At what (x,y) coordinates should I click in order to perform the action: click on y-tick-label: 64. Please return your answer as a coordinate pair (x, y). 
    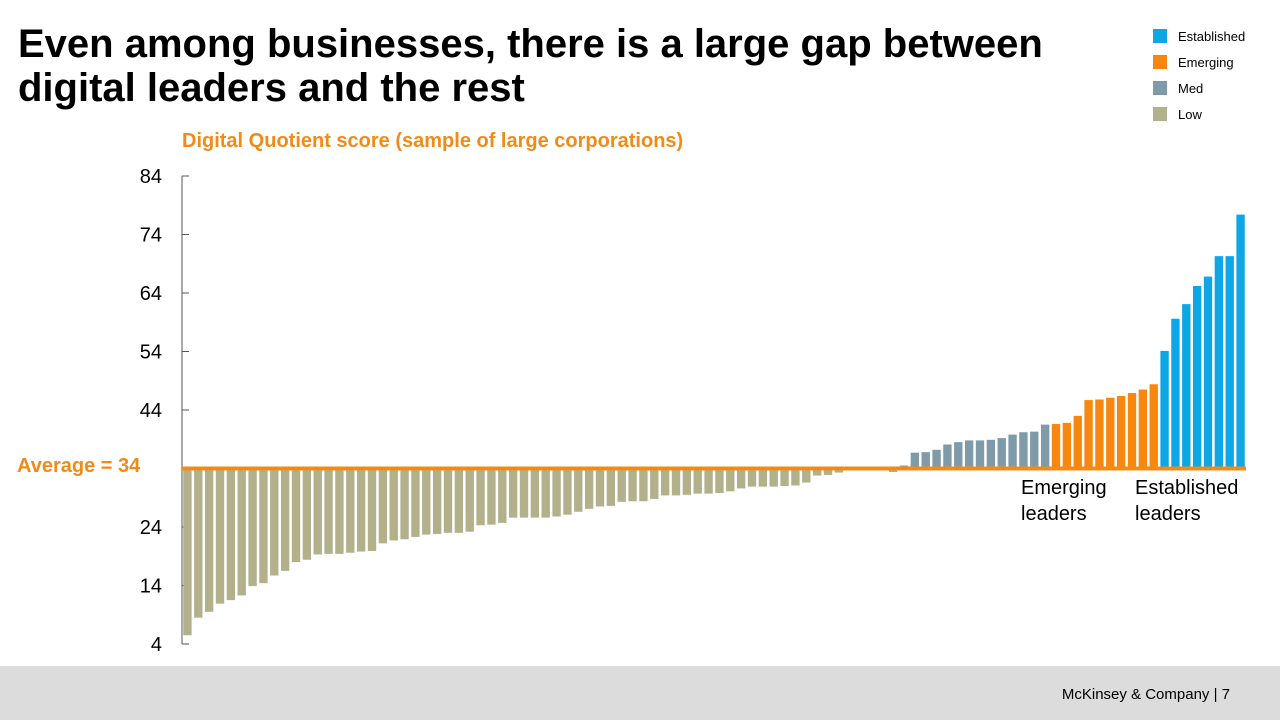
    Looking at the image, I should click on (151, 294).